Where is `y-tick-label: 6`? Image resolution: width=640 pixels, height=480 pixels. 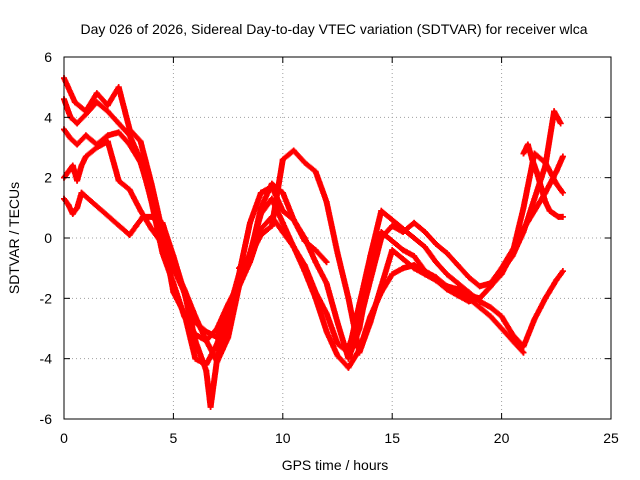
y-tick-label: 6 is located at coordinates (48, 57).